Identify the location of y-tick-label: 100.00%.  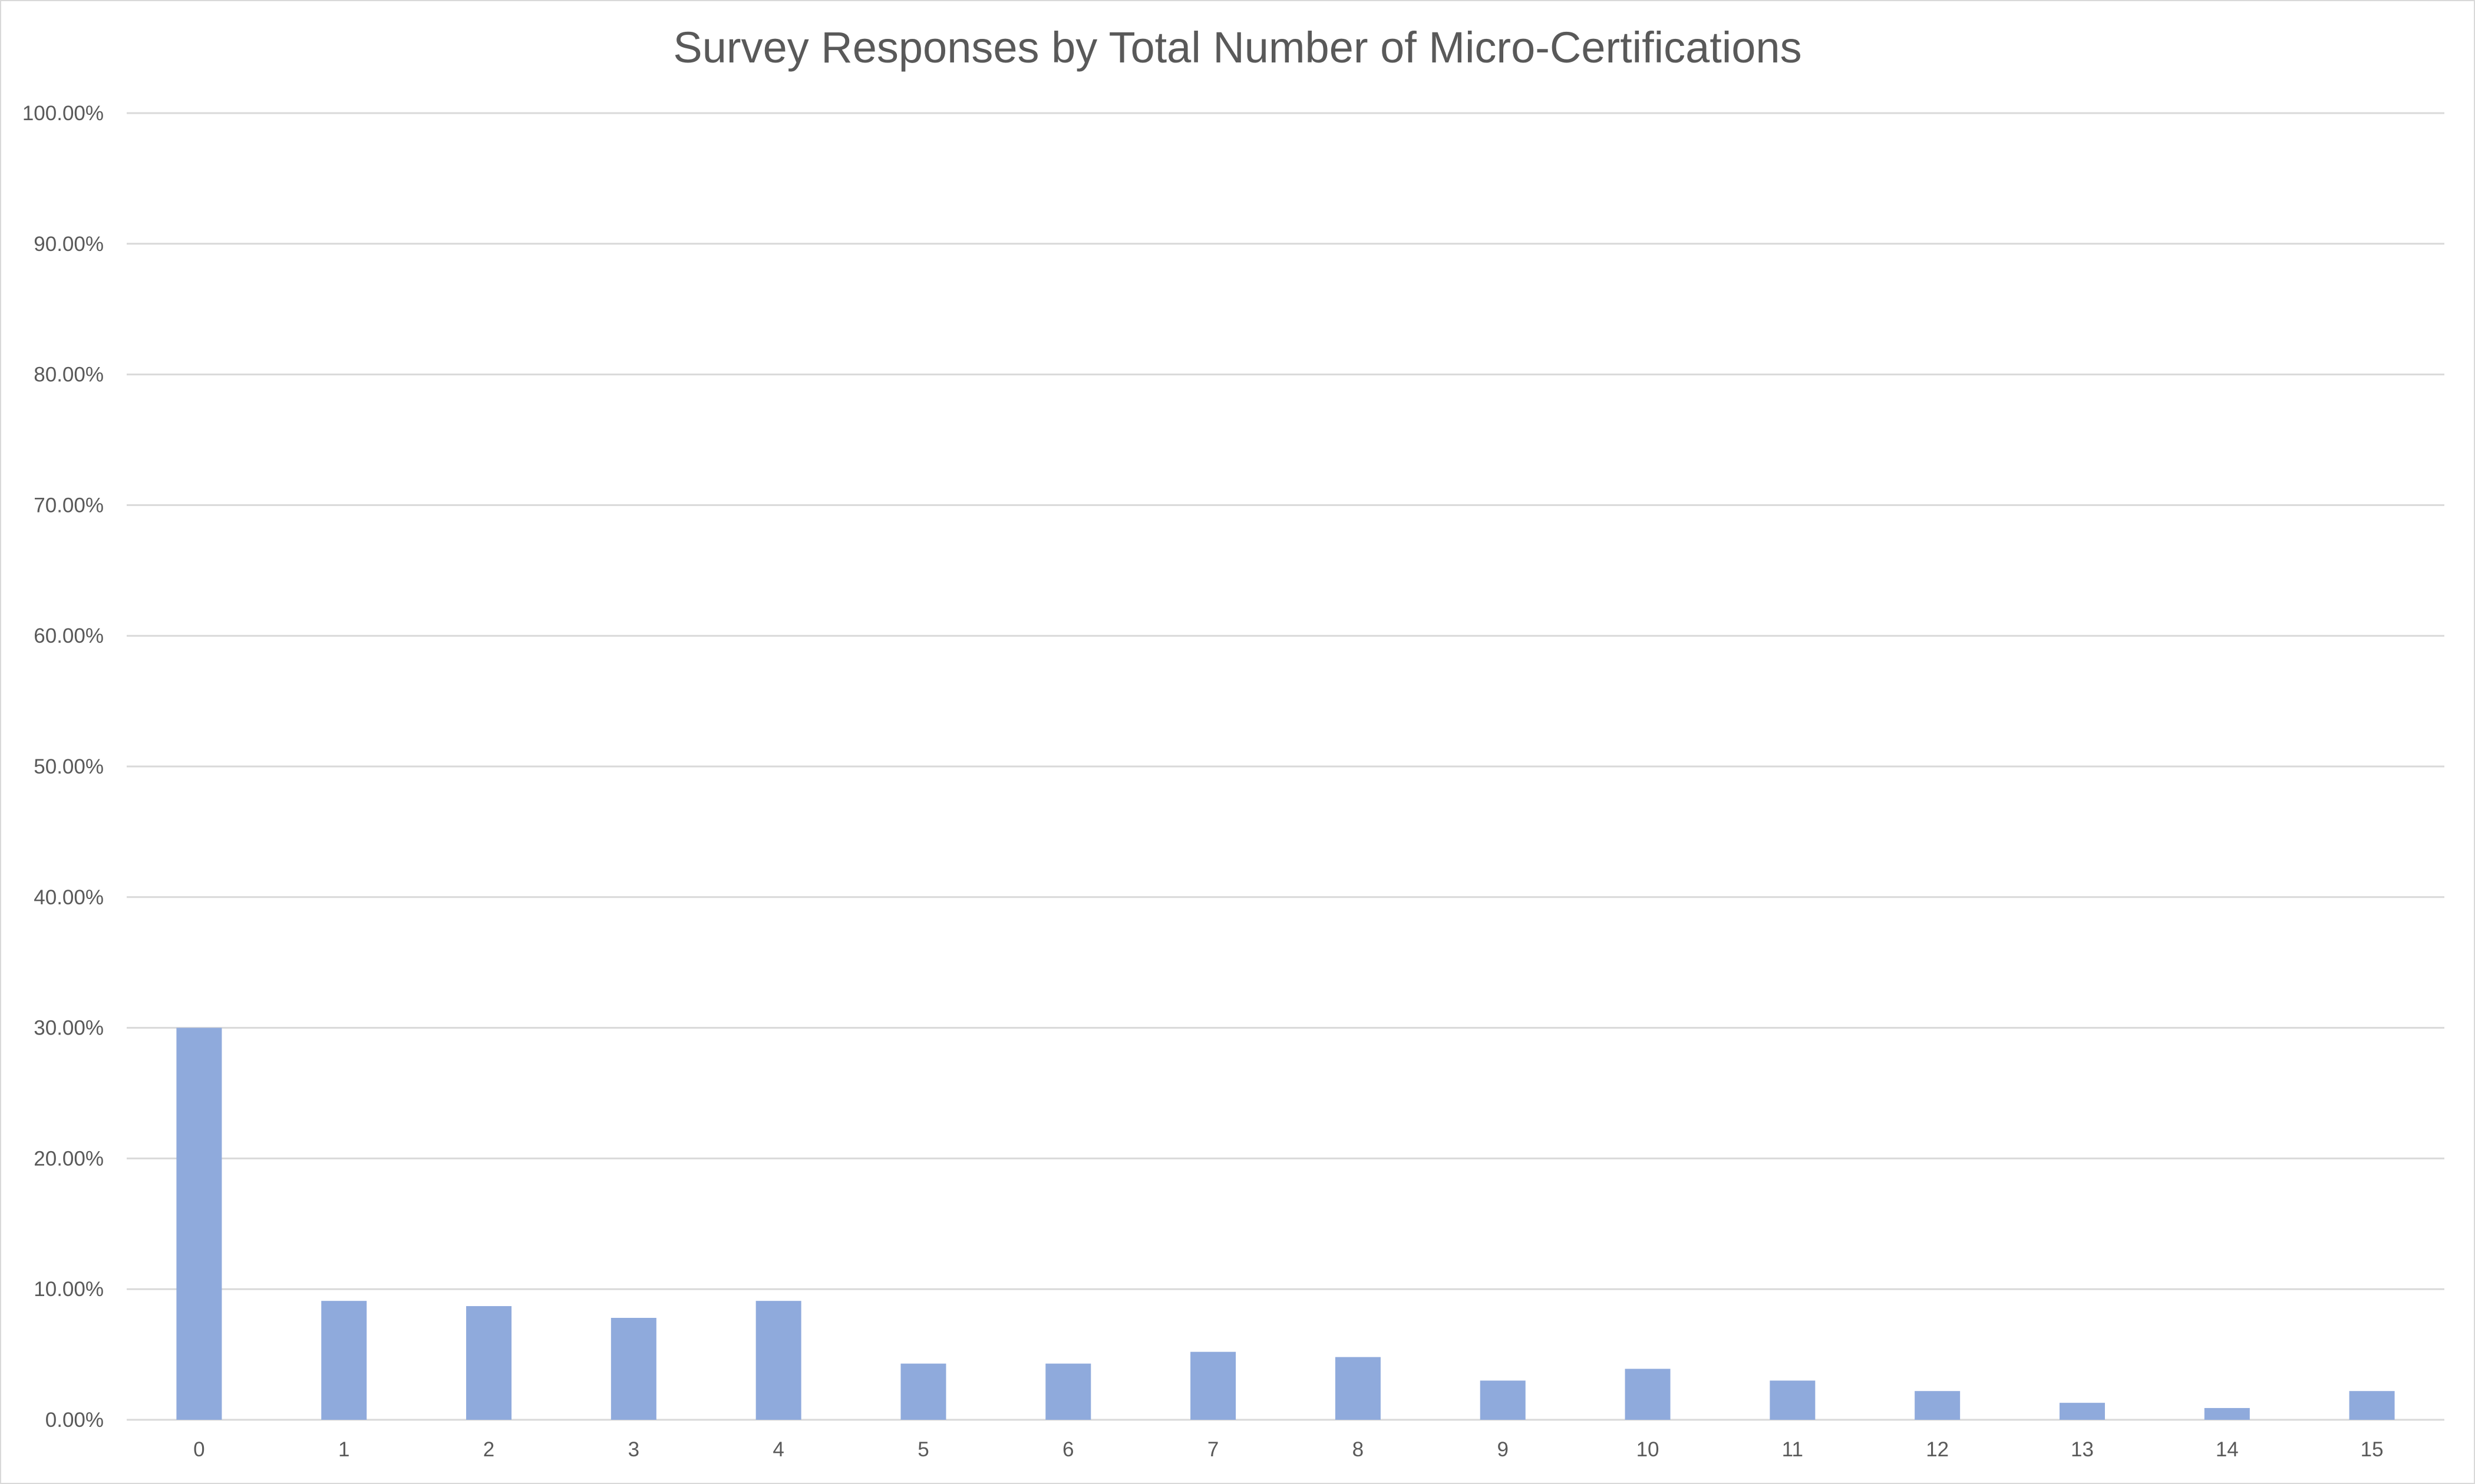
(63, 113).